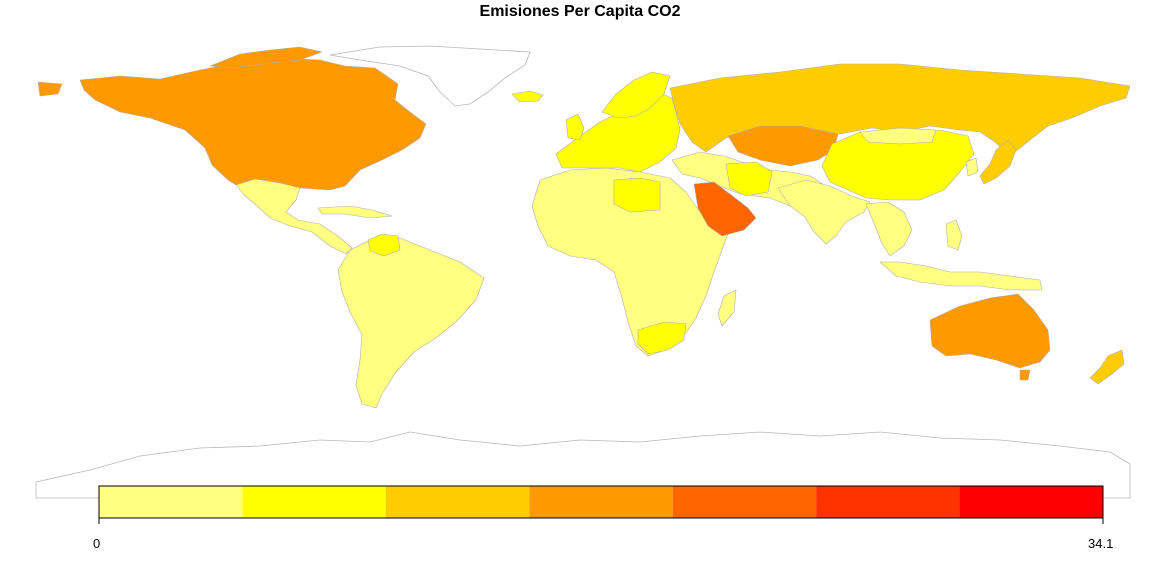  What do you see at coordinates (727, 308) in the screenshot?
I see `region-madagascar` at bounding box center [727, 308].